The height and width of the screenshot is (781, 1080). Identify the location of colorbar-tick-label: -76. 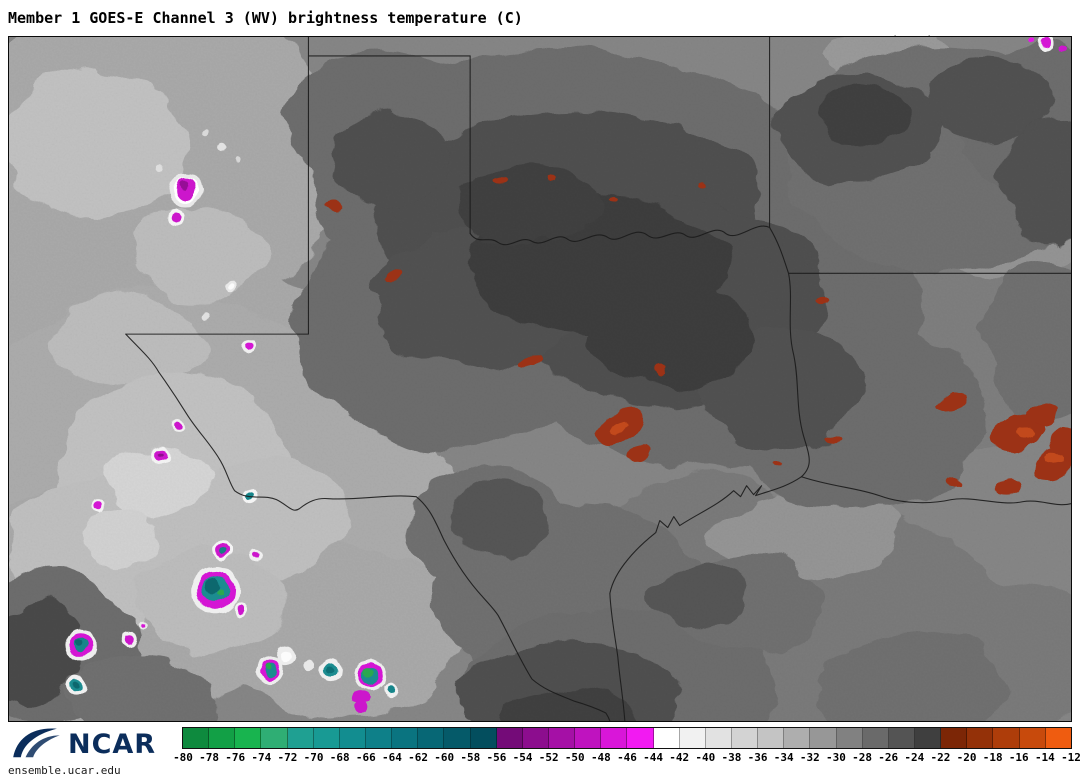
(235, 757).